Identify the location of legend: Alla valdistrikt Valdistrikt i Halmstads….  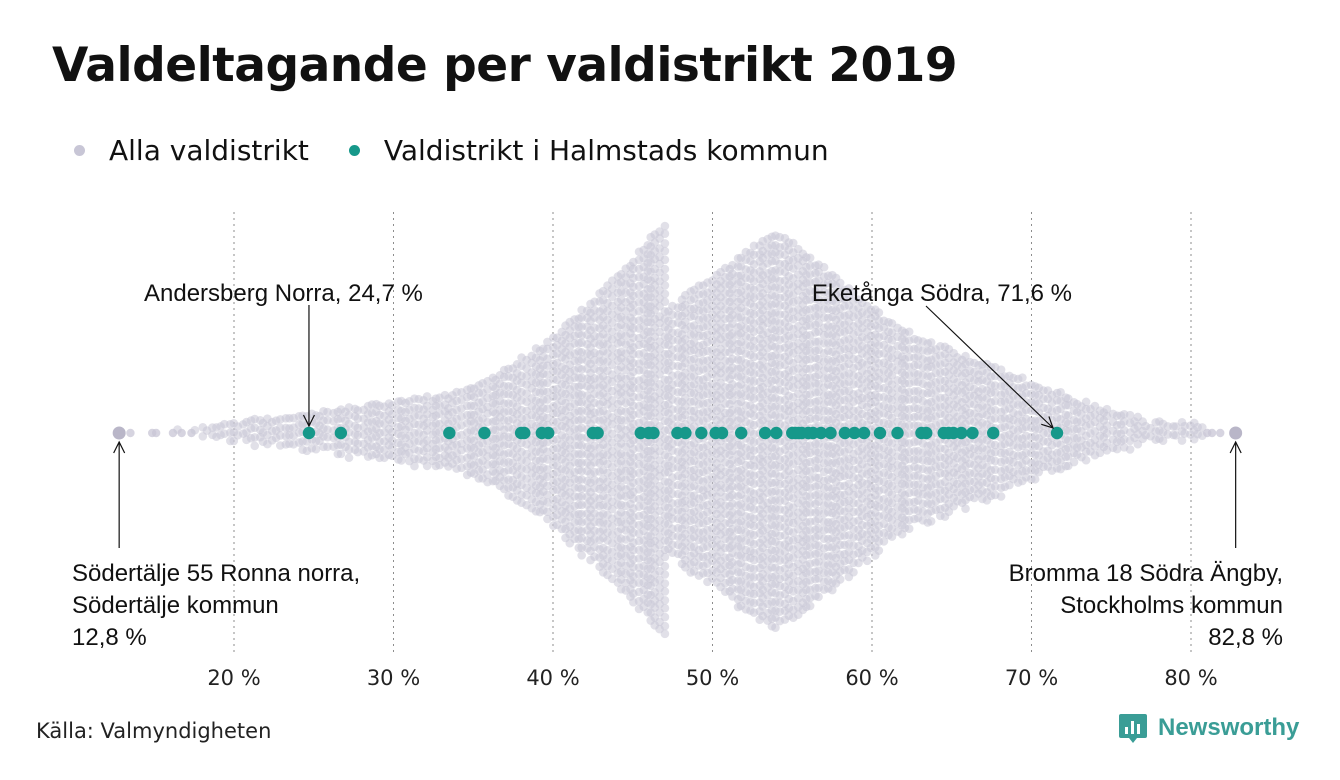
(471, 150).